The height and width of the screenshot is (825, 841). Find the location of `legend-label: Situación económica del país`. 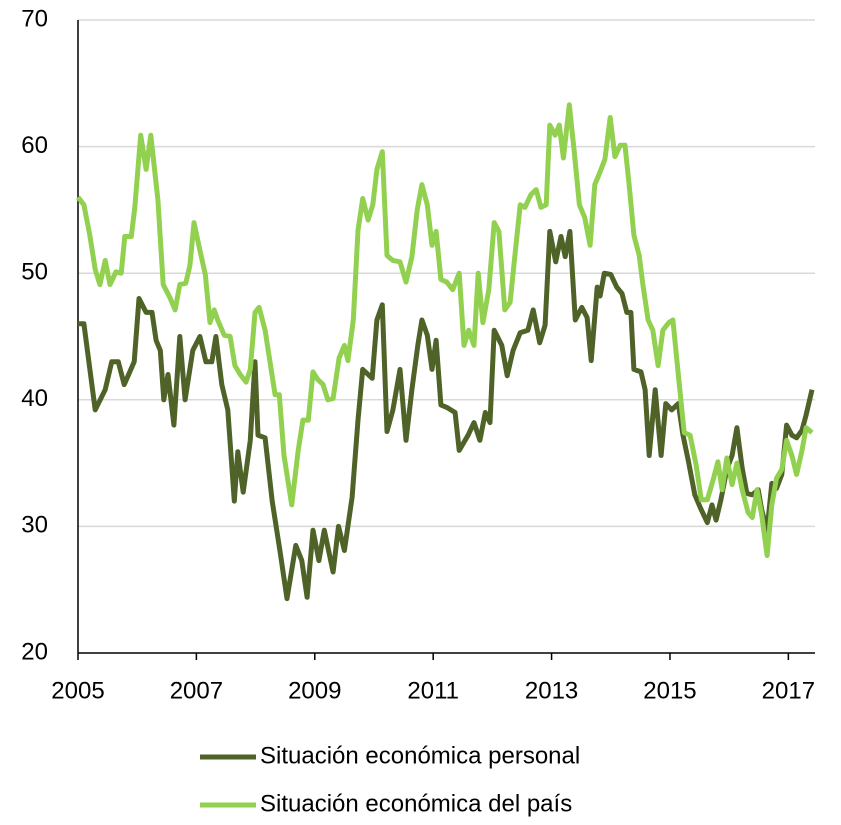

legend-label: Situación económica del país is located at coordinates (416, 803).